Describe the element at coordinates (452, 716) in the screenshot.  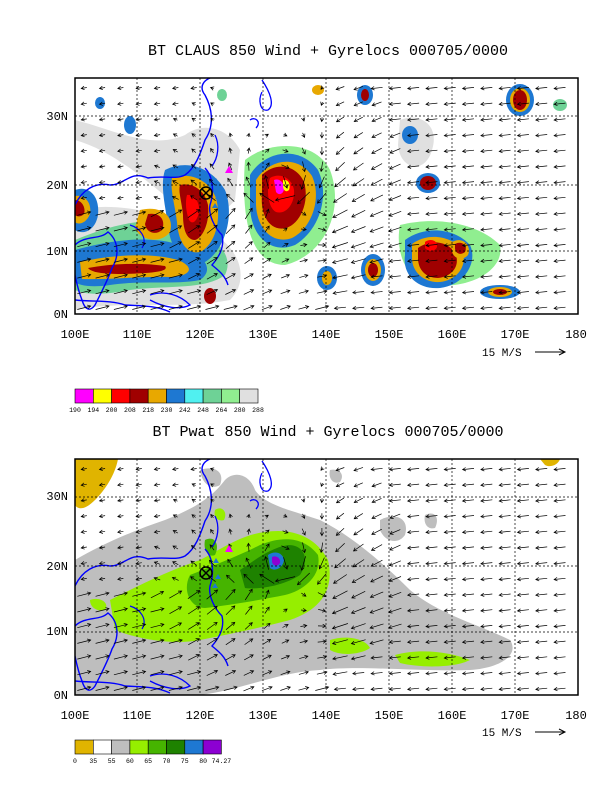
I see `xtick-label: 160E` at that location.